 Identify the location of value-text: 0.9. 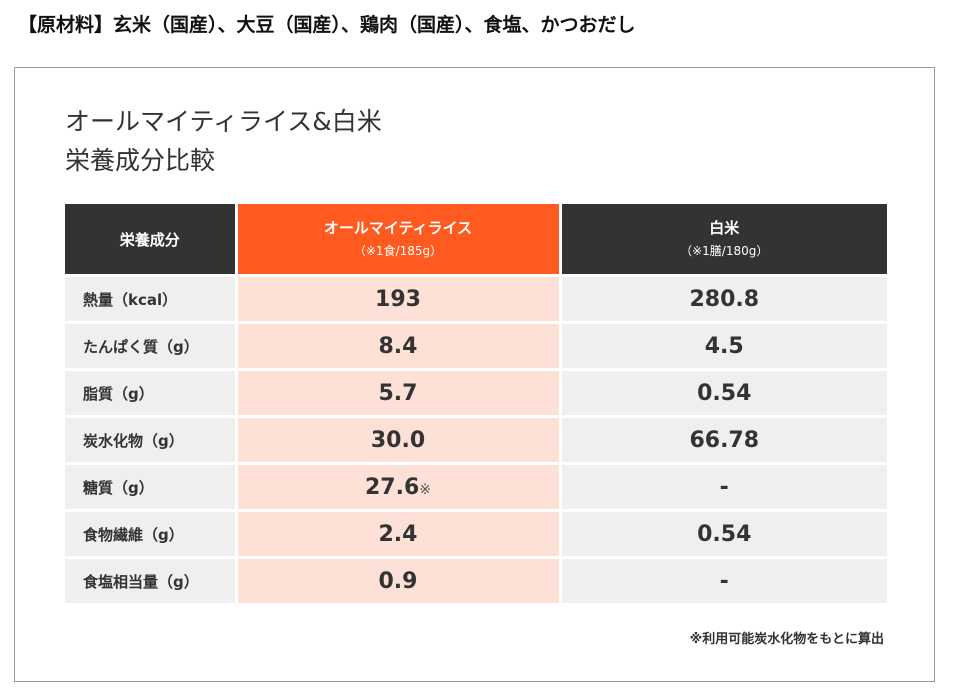
(398, 581).